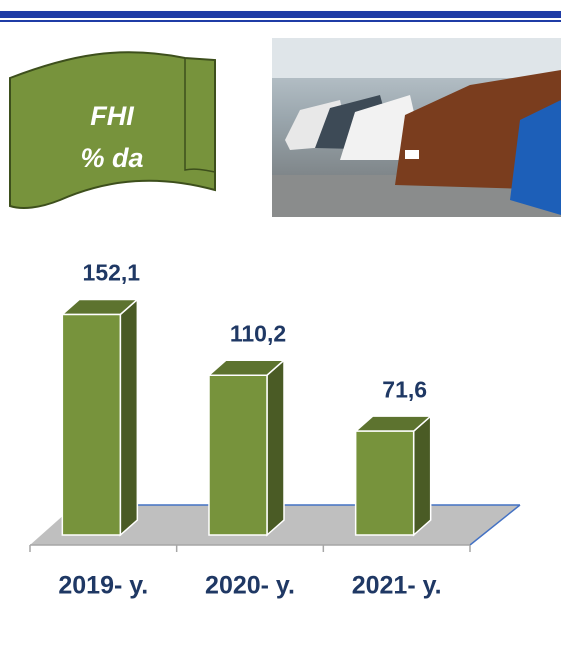 The image size is (561, 667). Describe the element at coordinates (280, 14) in the screenshot. I see `header-bar` at that location.